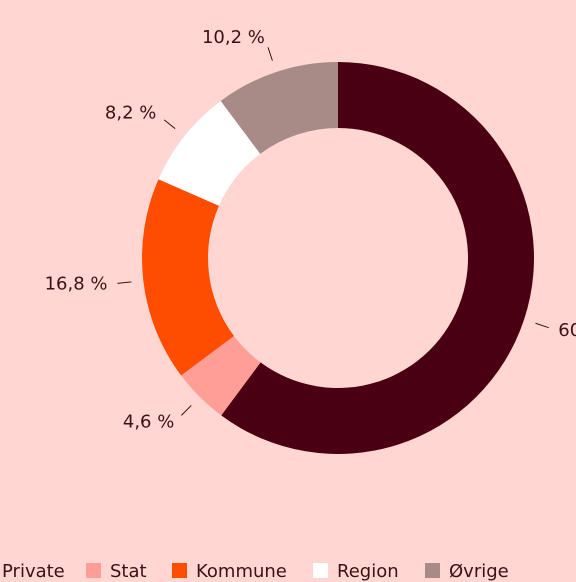 Image resolution: width=576 pixels, height=582 pixels. Describe the element at coordinates (233, 37) in the screenshot. I see `data-label: 10,2 %` at that location.